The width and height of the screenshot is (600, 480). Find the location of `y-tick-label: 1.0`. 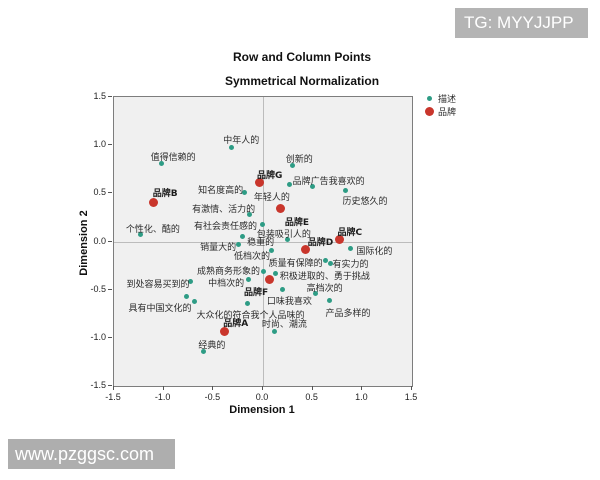

y-tick-label: 1.0 is located at coordinates (99, 144).